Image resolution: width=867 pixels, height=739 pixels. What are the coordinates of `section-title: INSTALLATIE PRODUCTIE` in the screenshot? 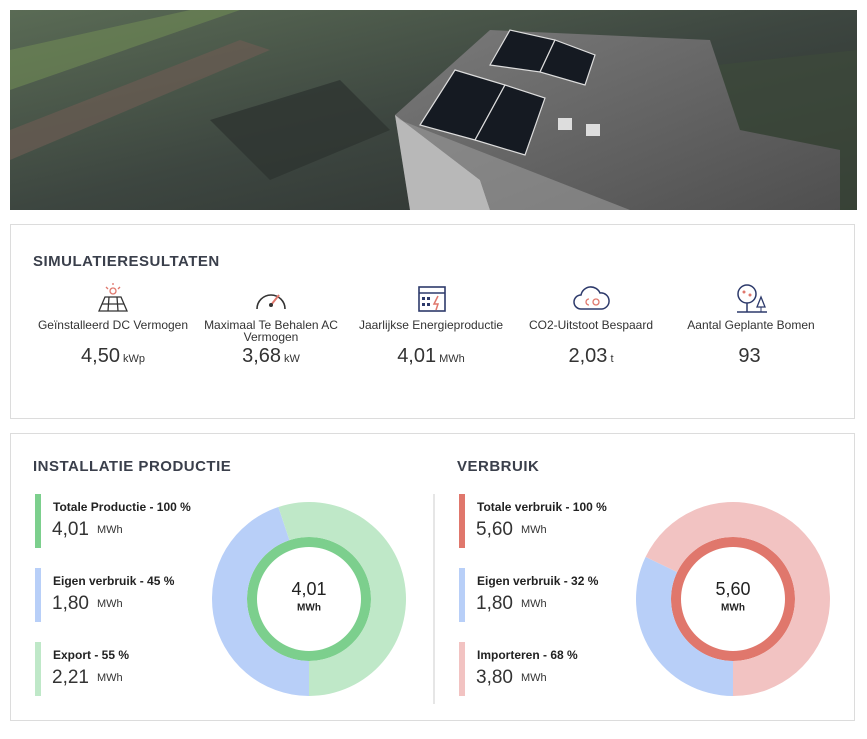 It's located at (132, 466).